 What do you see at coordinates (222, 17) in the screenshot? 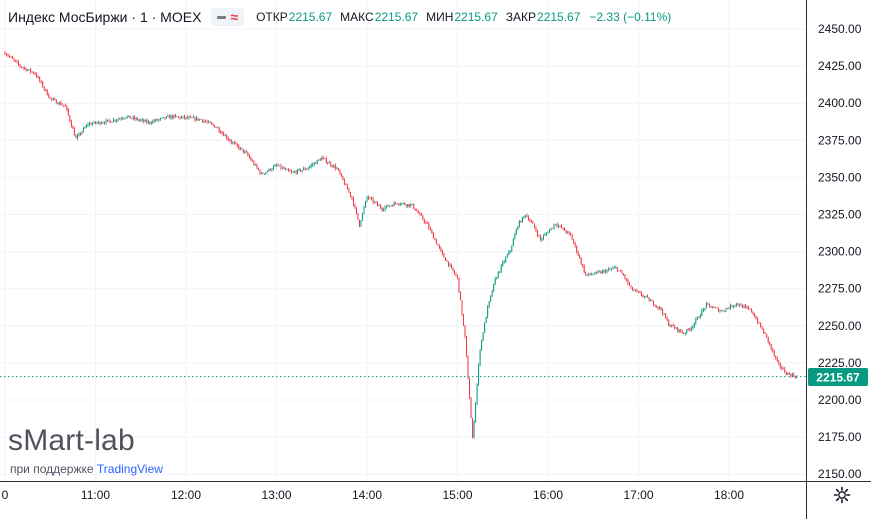
I see `minus-icon` at bounding box center [222, 17].